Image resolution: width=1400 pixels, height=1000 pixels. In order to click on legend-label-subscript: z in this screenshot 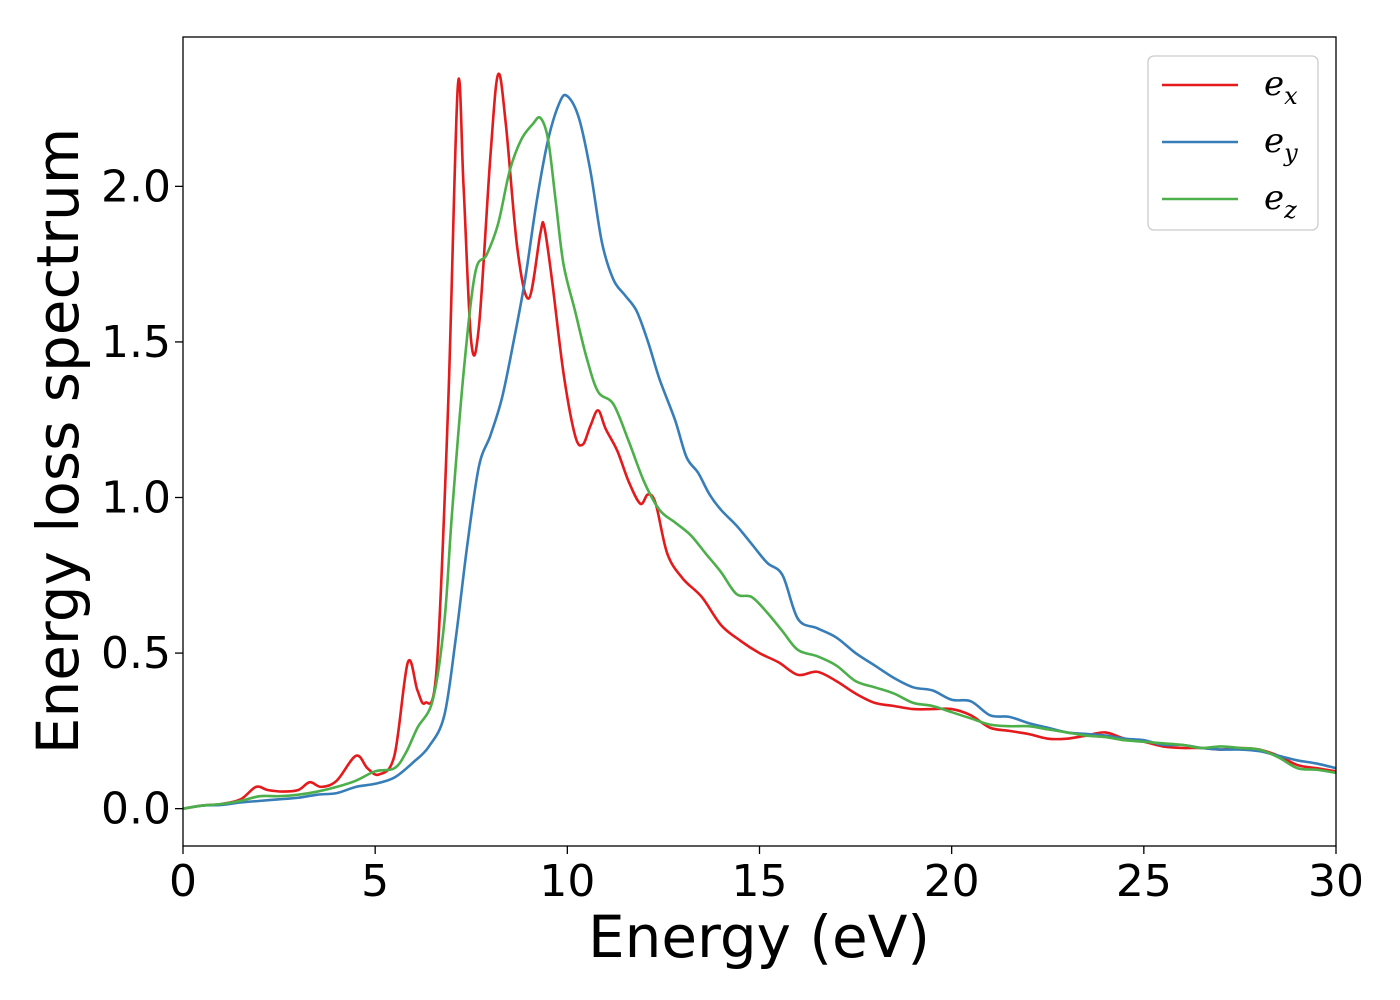, I will do `click(1290, 210)`.